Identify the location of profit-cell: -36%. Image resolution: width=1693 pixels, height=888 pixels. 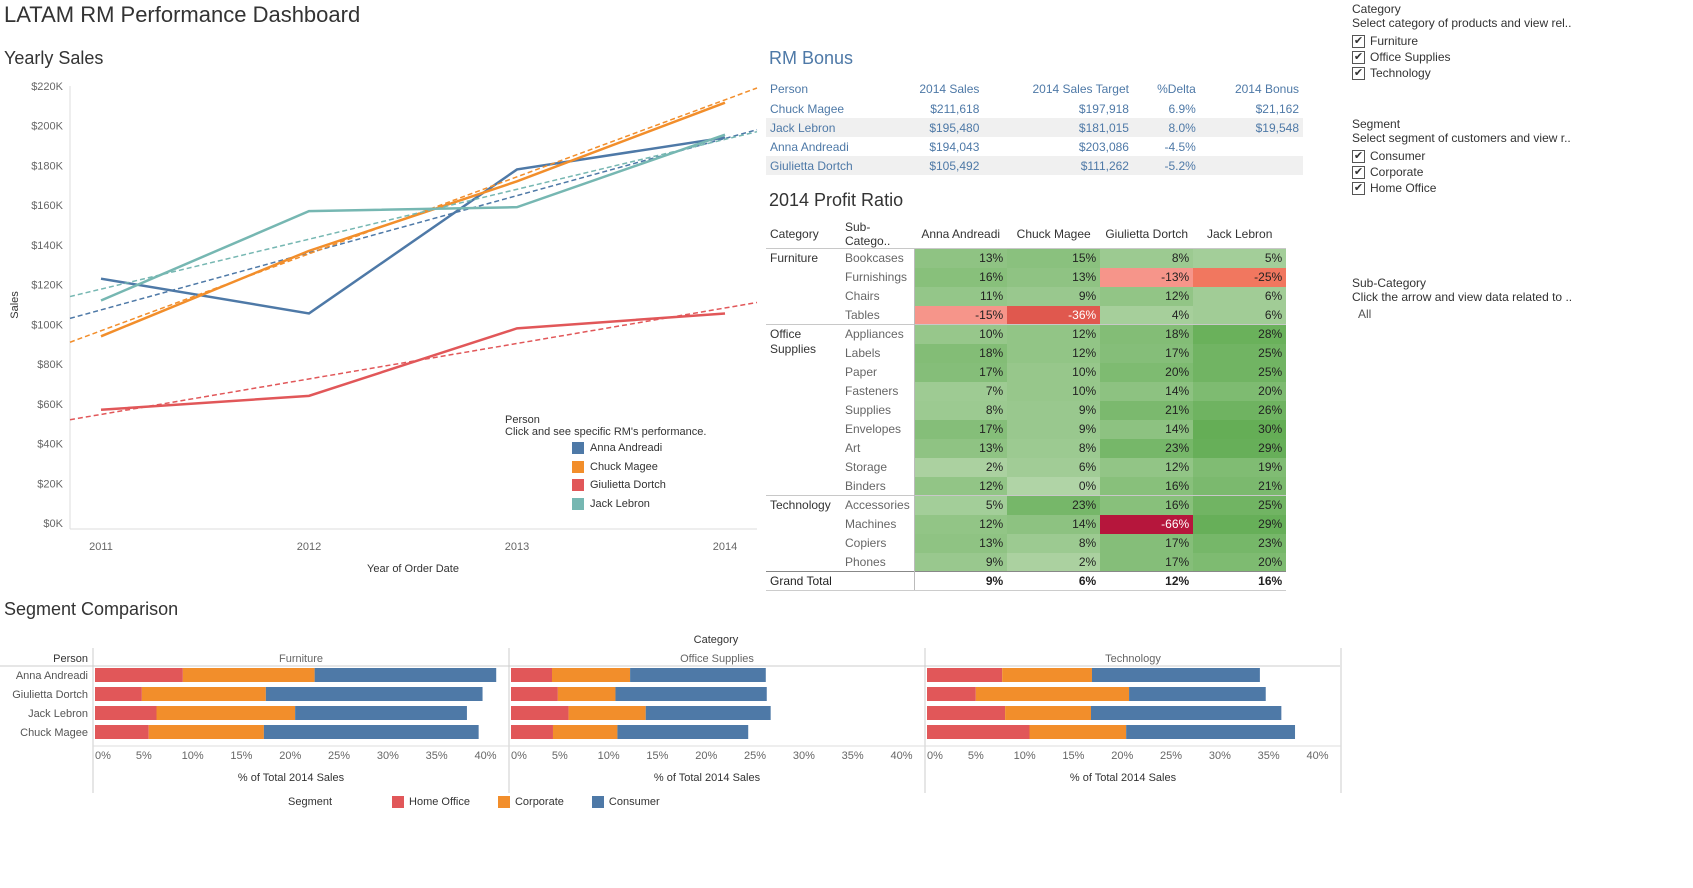
(1054, 315).